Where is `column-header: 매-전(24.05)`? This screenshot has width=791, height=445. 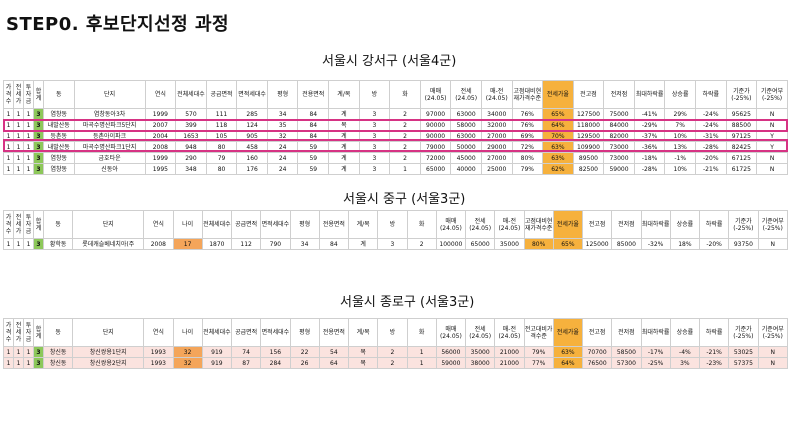
column-header: 매-전(24.05) is located at coordinates (509, 224).